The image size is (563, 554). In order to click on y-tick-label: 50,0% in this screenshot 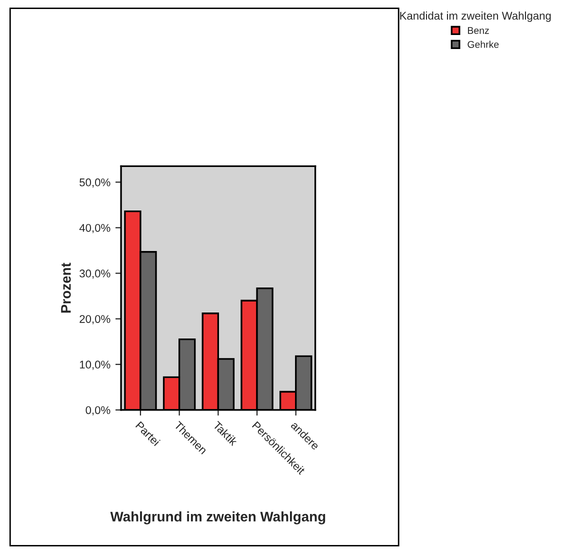, I will do `click(95, 183)`.